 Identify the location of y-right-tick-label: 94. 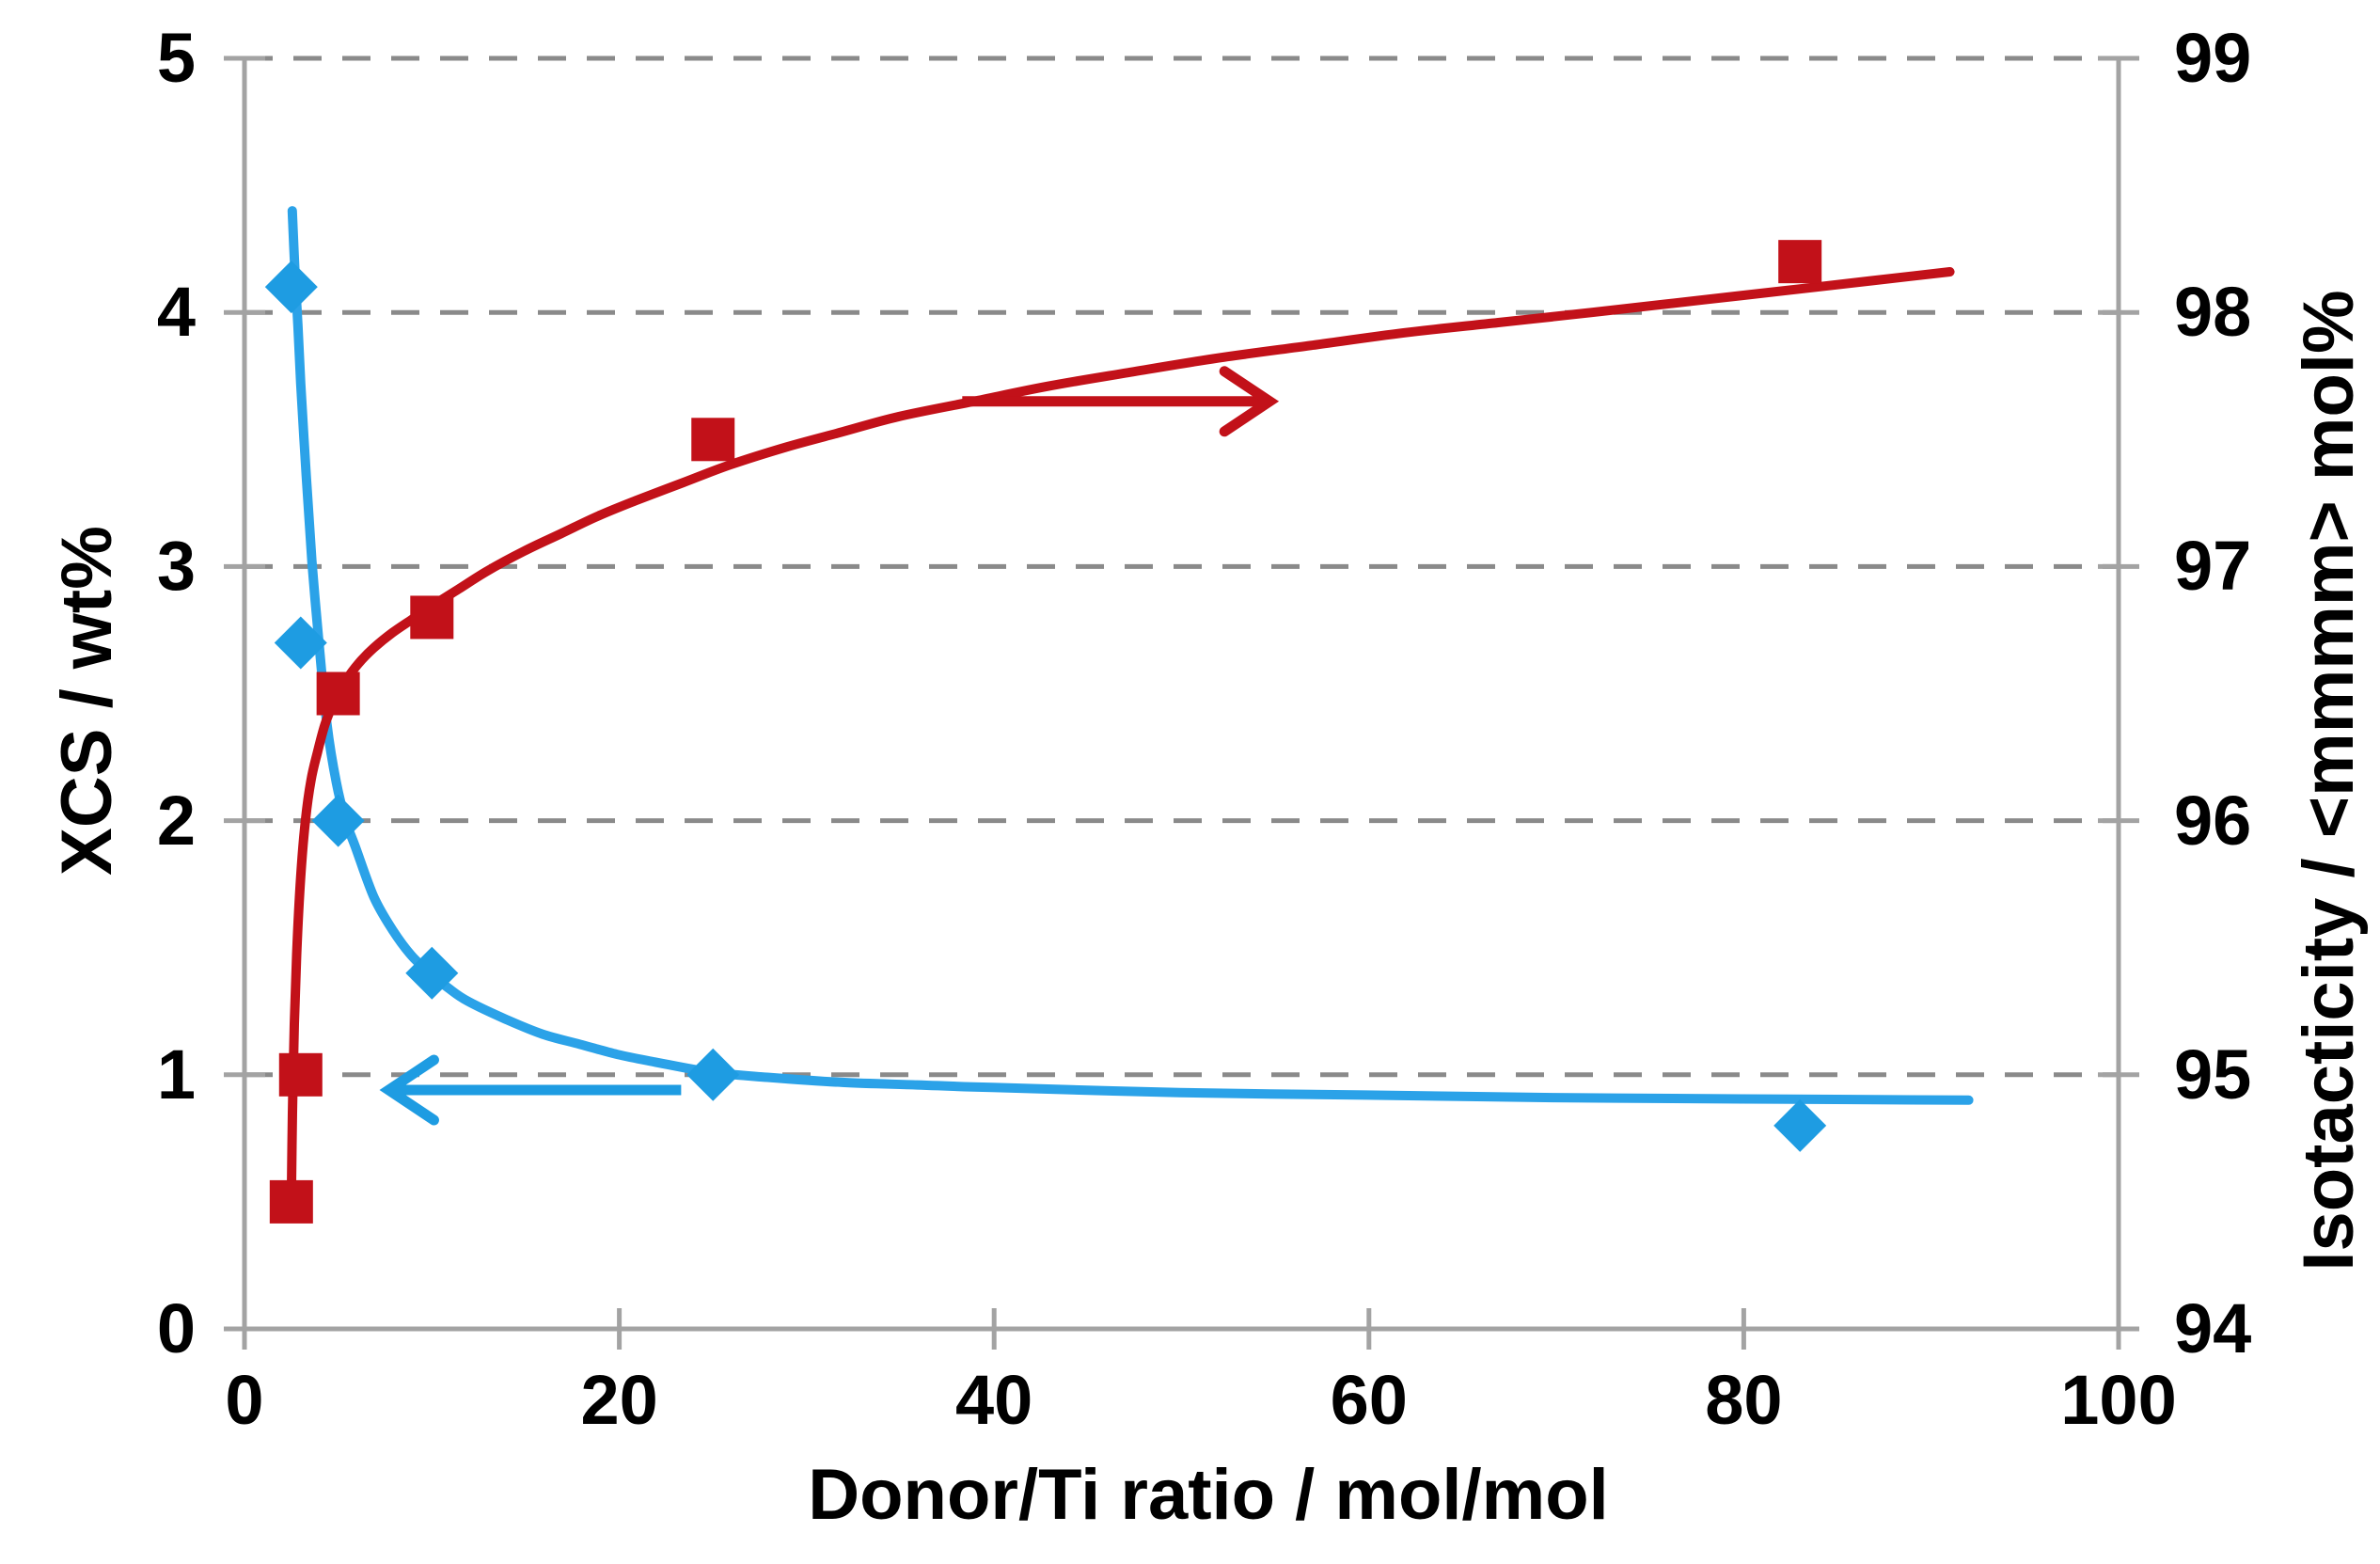
(2213, 1328).